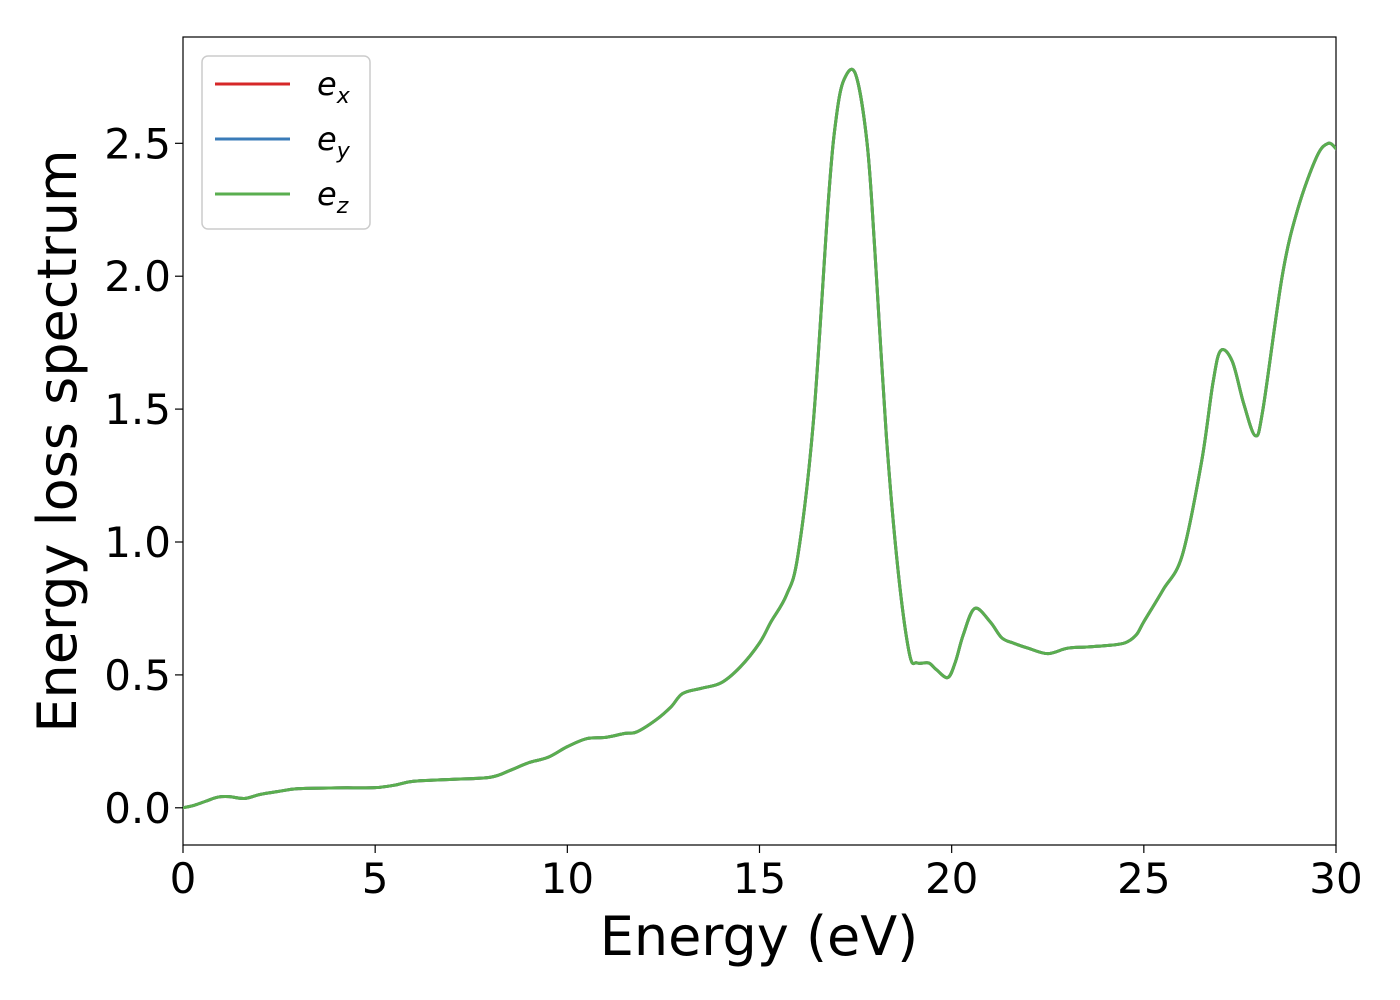 This screenshot has width=1400, height=1000. What do you see at coordinates (759, 878) in the screenshot?
I see `x-tick-label: 15` at bounding box center [759, 878].